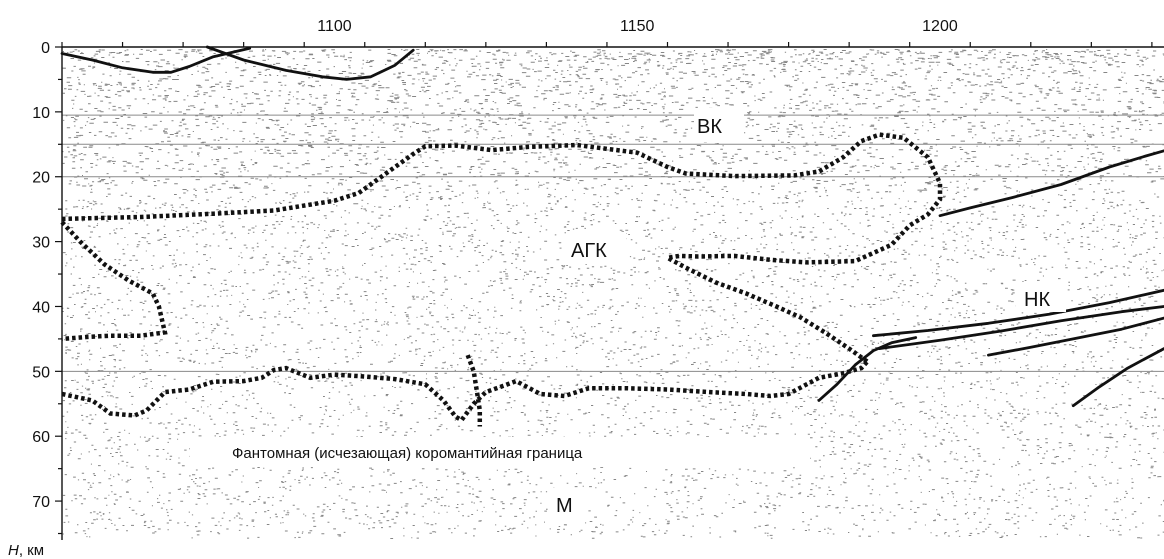  Describe the element at coordinates (867, 369) in the screenshot. I see `line-nk-curve` at that location.